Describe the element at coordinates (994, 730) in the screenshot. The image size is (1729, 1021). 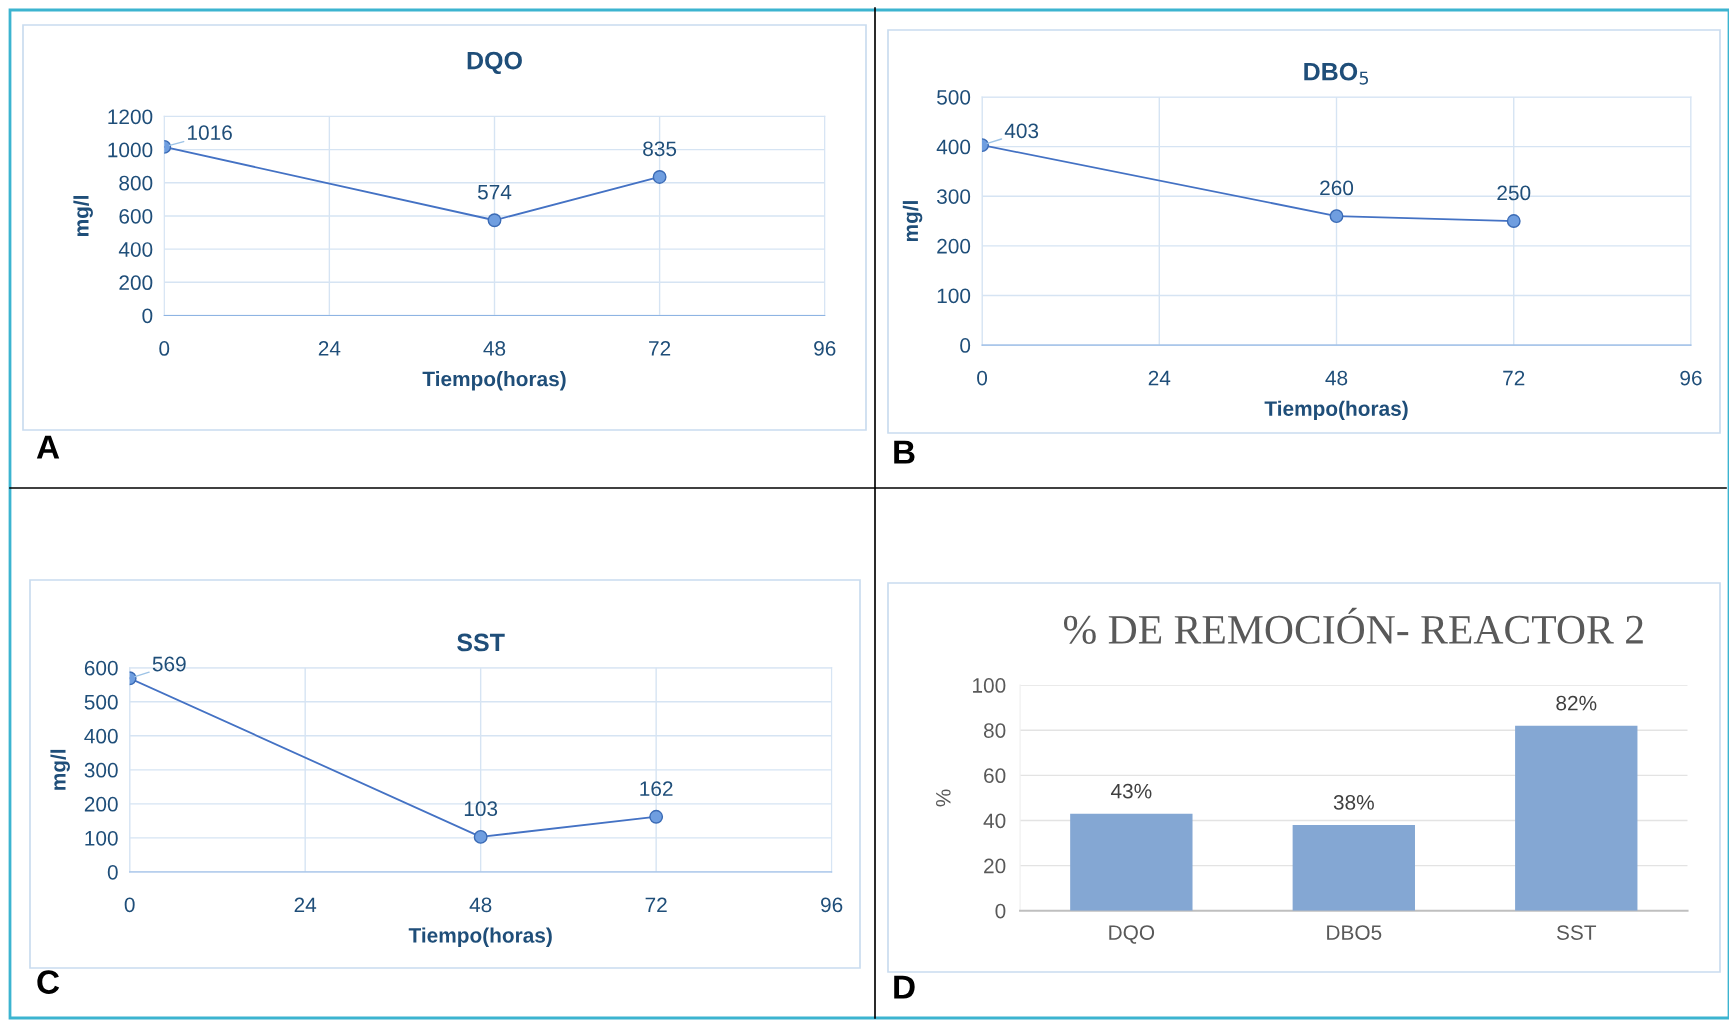
I see `y-tick-label: 80` at that location.